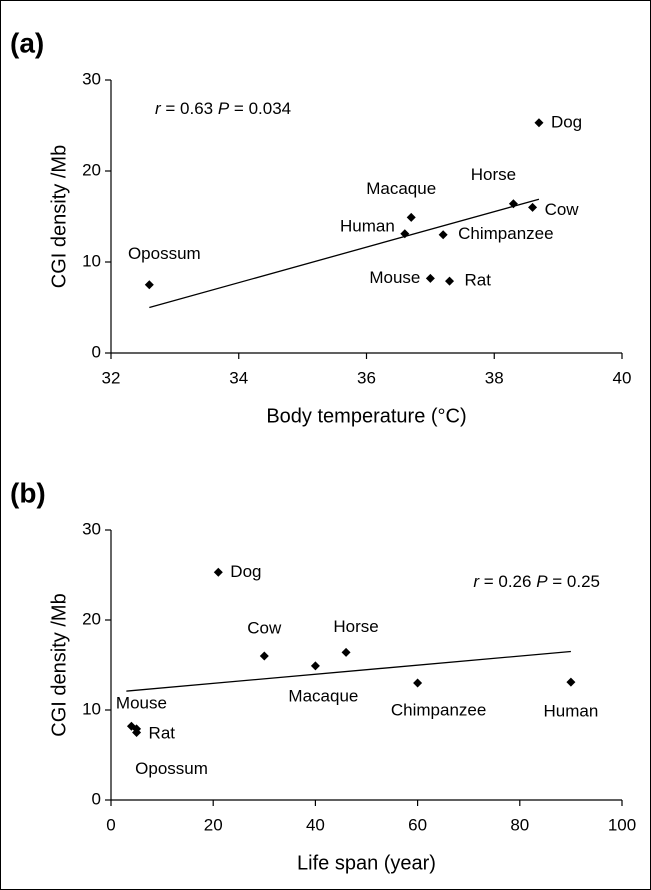 The image size is (651, 890). Describe the element at coordinates (189, 108) in the screenshot. I see `annotation-part: = 0.63` at that location.